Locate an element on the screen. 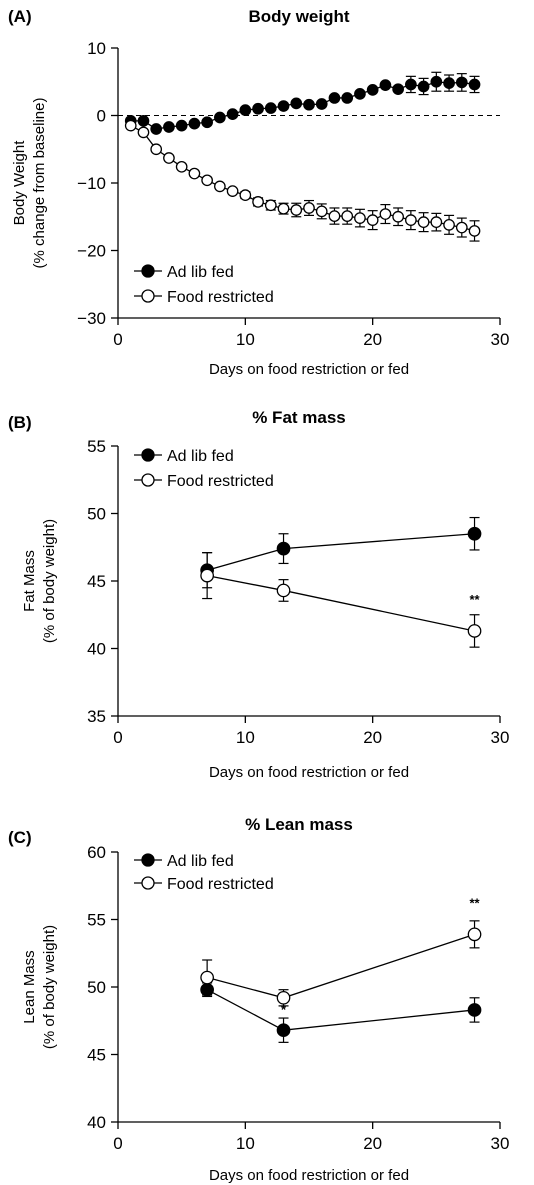 The width and height of the screenshot is (534, 1185). y-axis-title: Fat Mass is located at coordinates (29, 581).